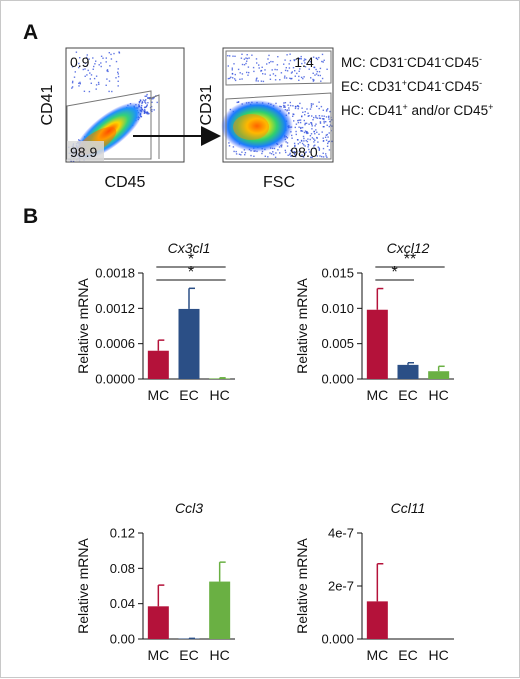  I want to click on x-category-label: EC, so click(188, 655).